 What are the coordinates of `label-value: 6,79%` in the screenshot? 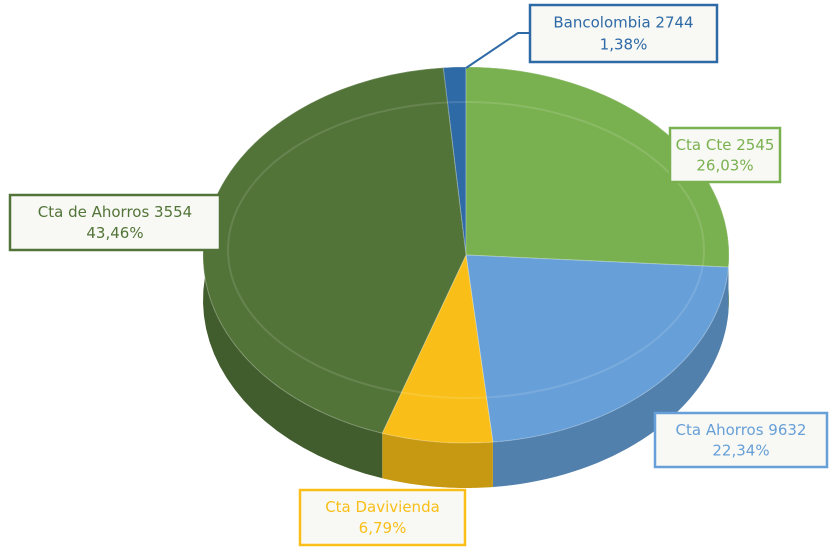 It's located at (383, 528).